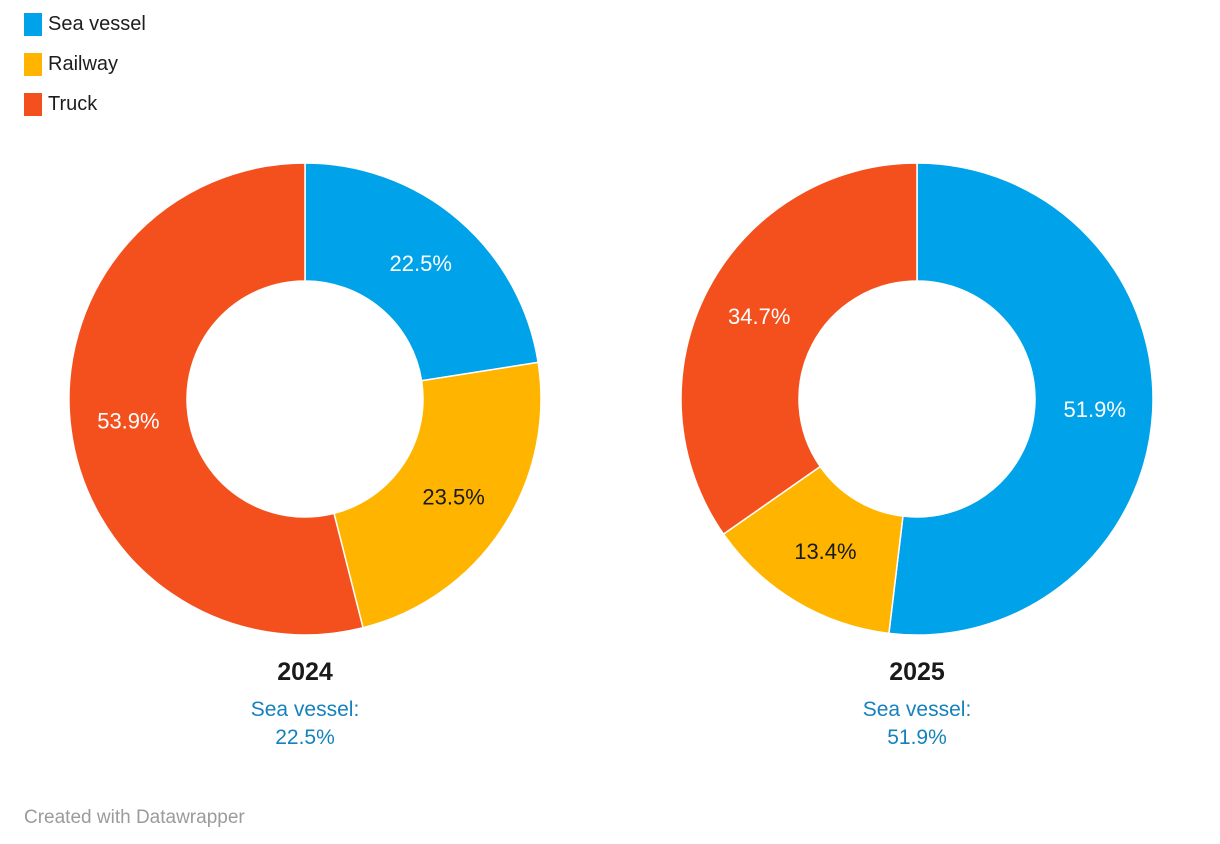  Describe the element at coordinates (917, 672) in the screenshot. I see `chart-title-2025: 2025` at that location.